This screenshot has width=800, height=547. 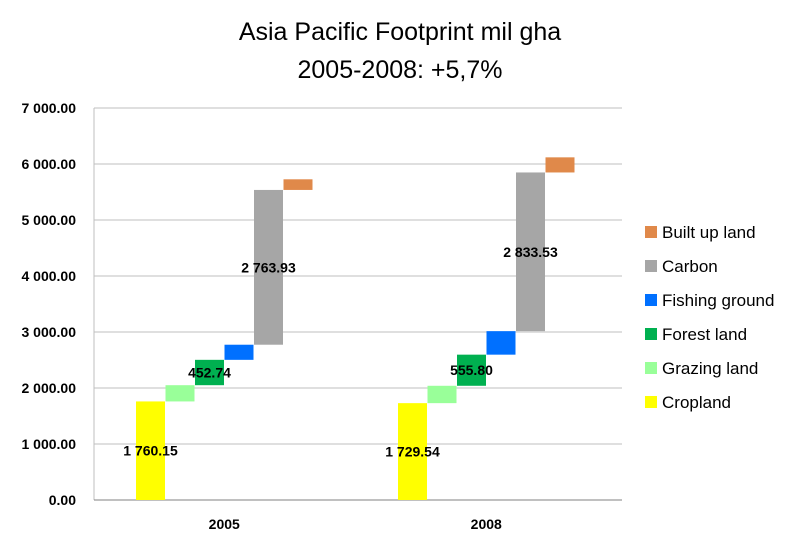 What do you see at coordinates (718, 300) in the screenshot?
I see `legend-label: Fishing ground` at bounding box center [718, 300].